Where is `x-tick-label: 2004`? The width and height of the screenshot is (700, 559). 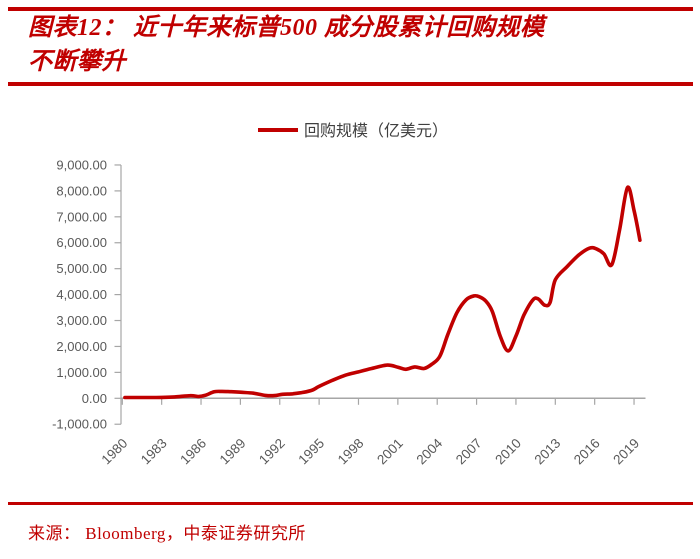
x-tick-label: 2004 is located at coordinates (429, 451).